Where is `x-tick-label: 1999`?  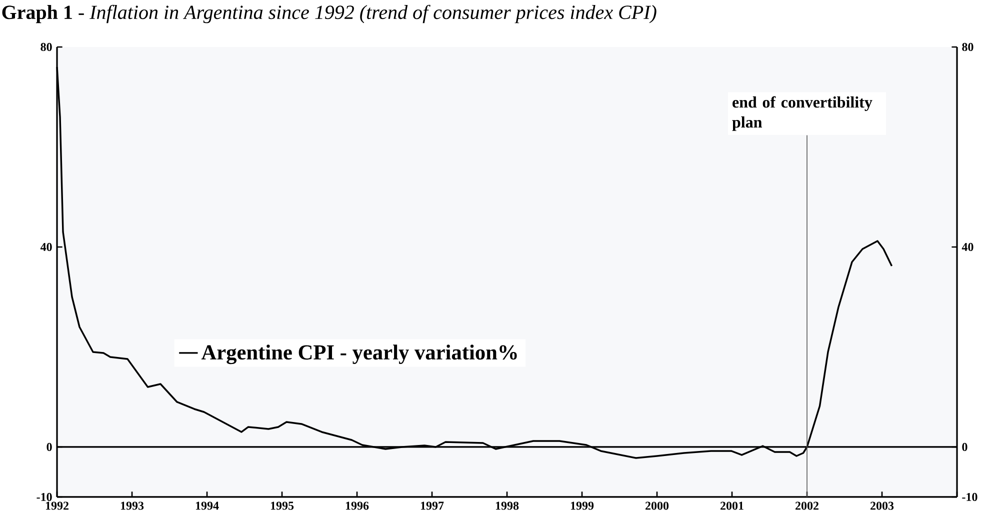 x-tick-label: 1999 is located at coordinates (582, 506).